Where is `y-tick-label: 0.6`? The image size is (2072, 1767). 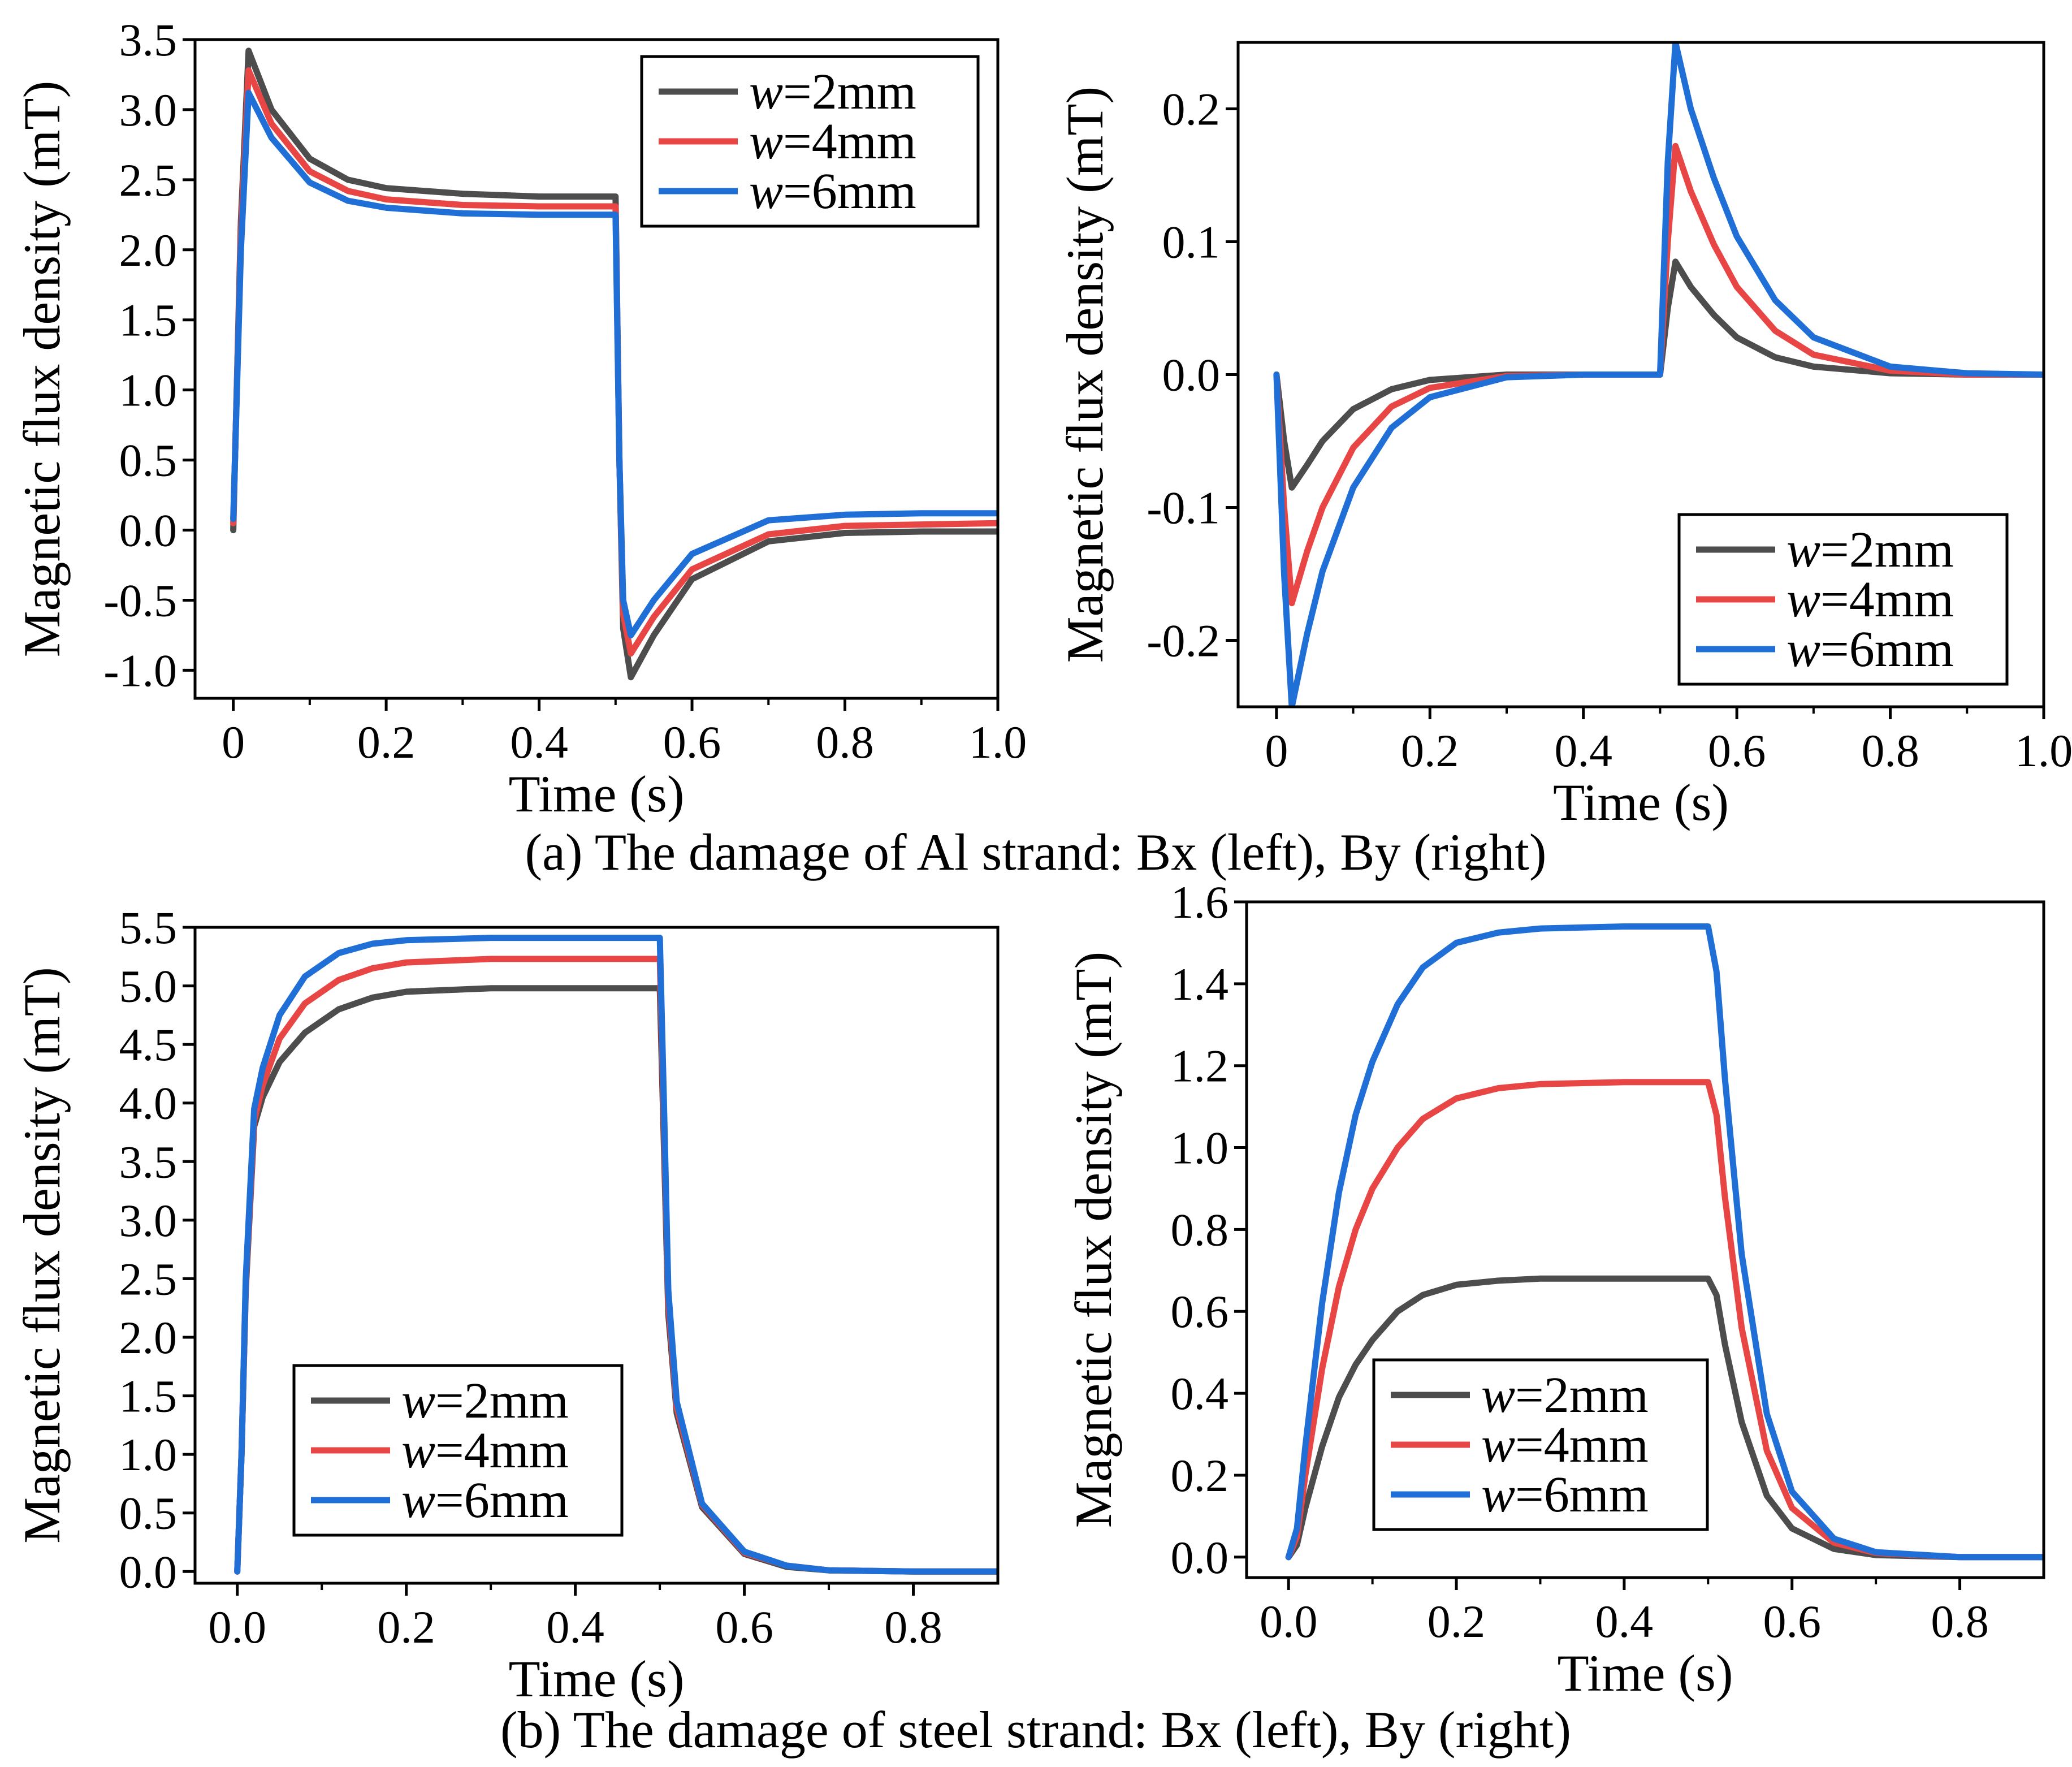 y-tick-label: 0.6 is located at coordinates (1200, 1312).